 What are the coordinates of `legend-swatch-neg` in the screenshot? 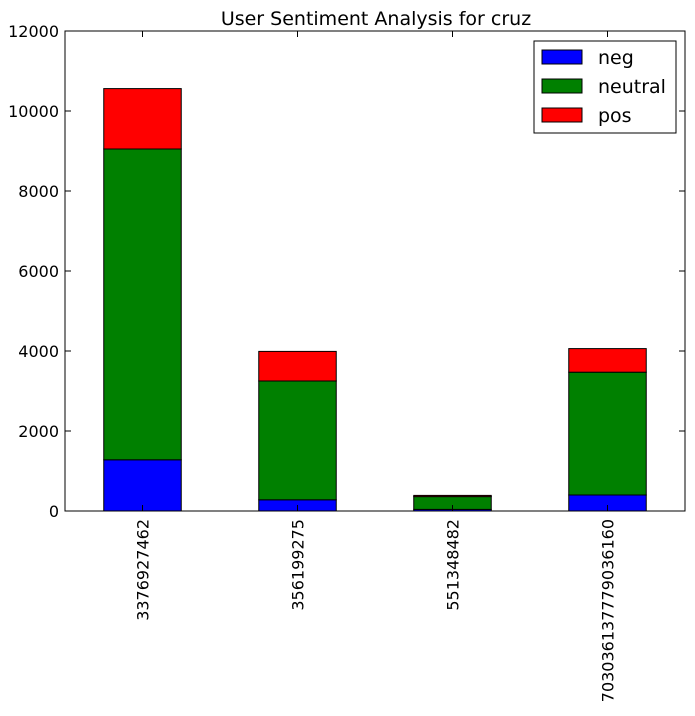 It's located at (562, 57).